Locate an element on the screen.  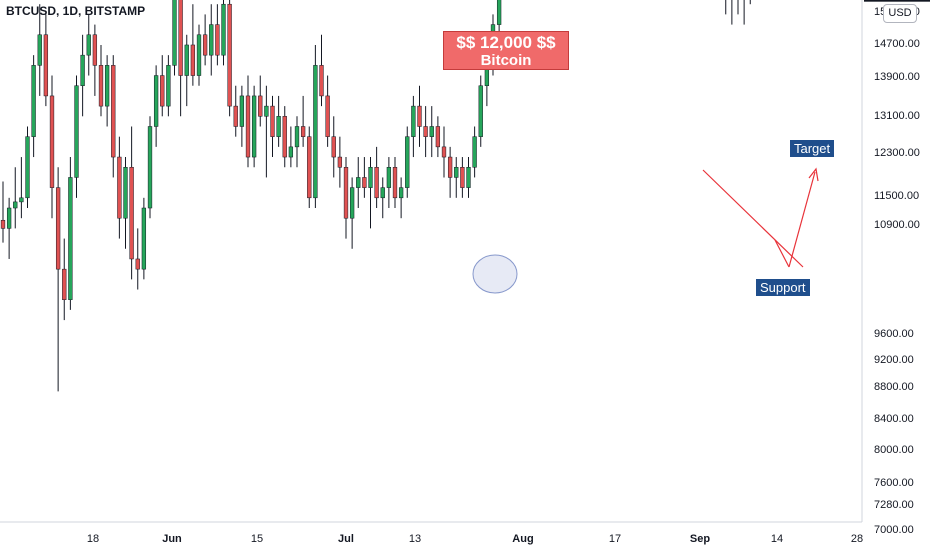
price-tick-label: 13100.00 is located at coordinates (897, 116).